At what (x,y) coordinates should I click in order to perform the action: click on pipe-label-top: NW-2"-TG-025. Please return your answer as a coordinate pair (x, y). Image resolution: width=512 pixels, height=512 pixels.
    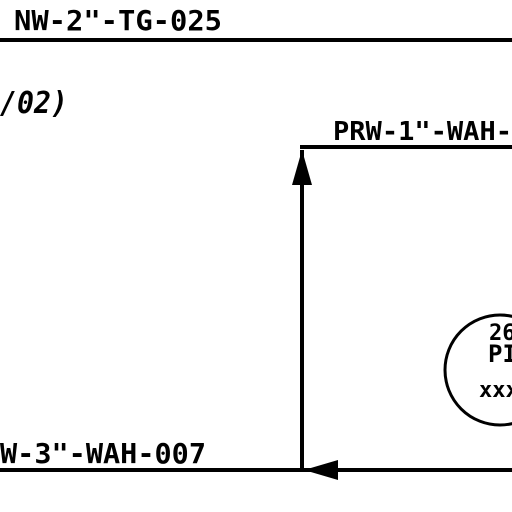
    Looking at the image, I should click on (118, 20).